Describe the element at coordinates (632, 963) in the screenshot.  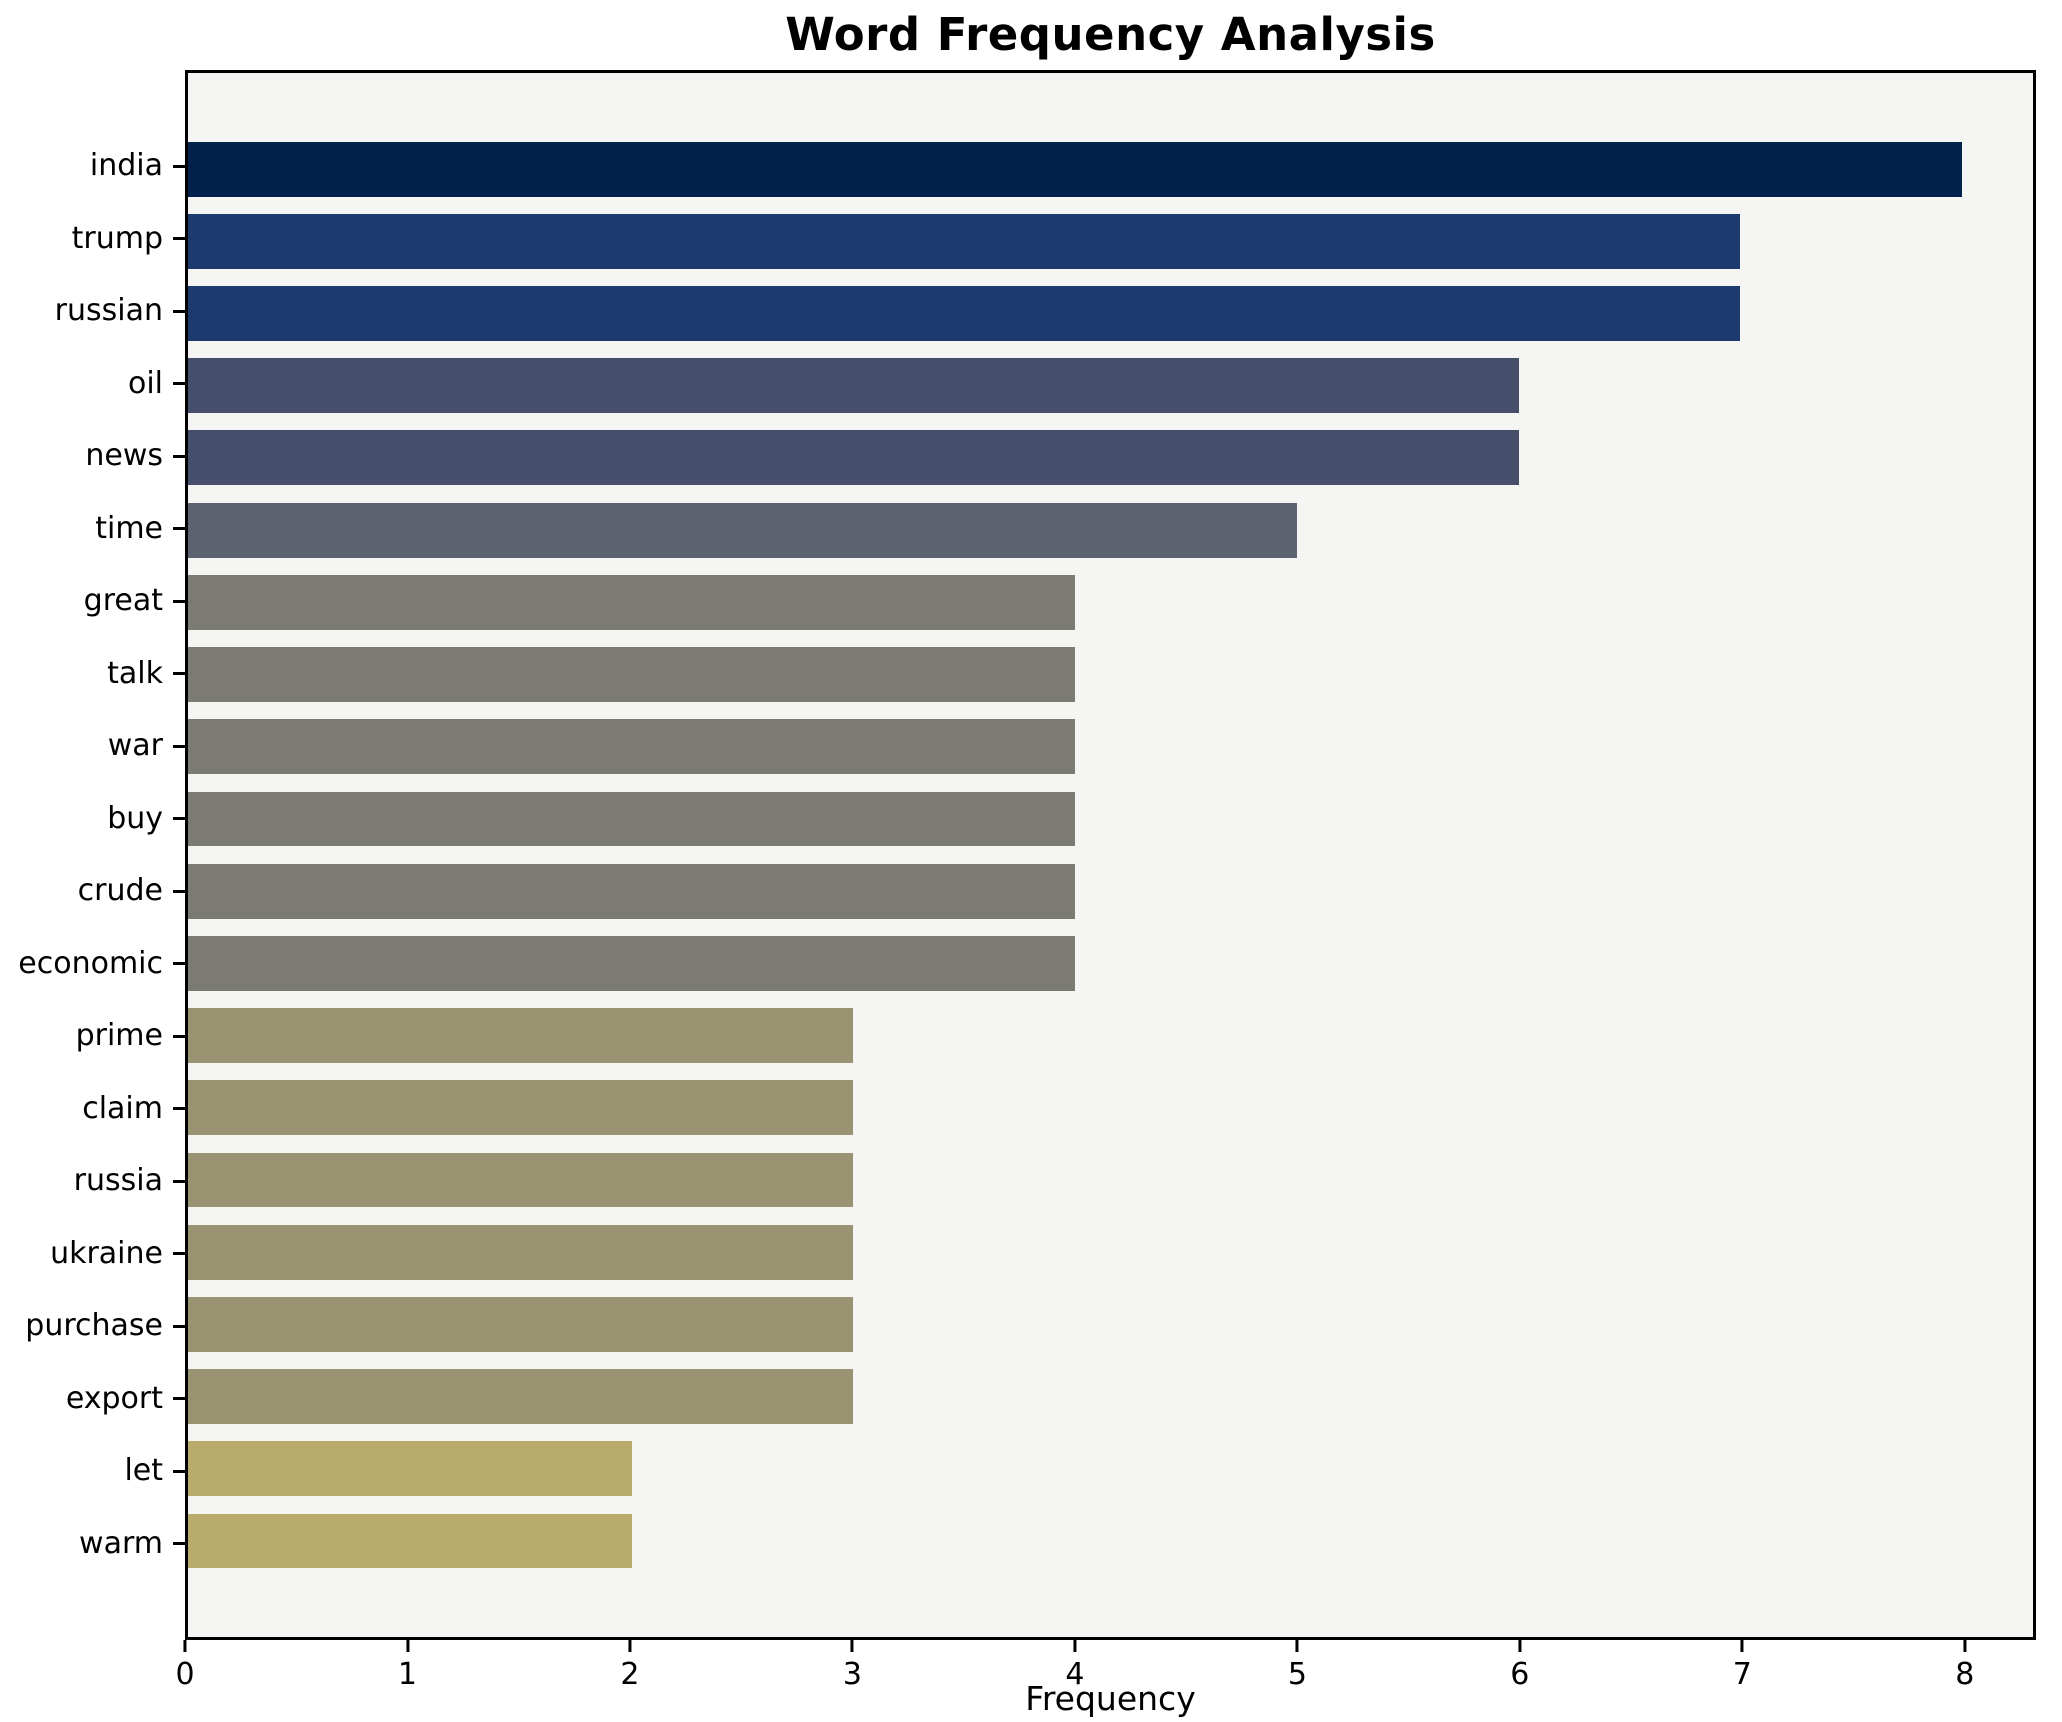
I see `bar-economic` at that location.